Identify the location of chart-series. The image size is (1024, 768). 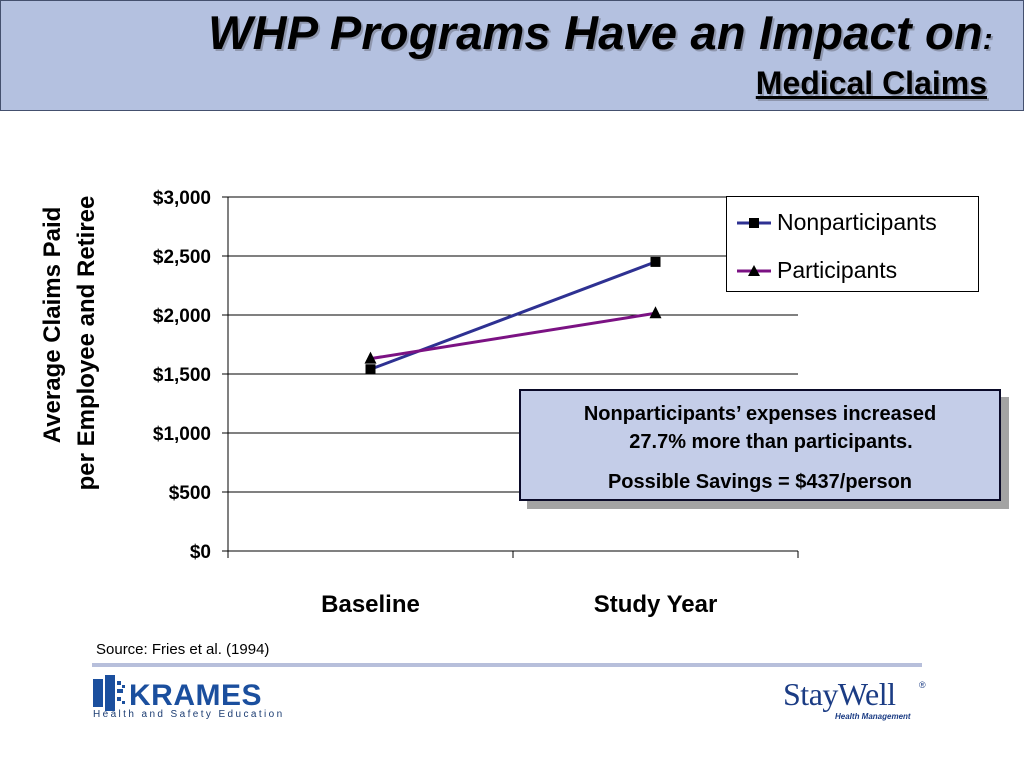
(513, 315).